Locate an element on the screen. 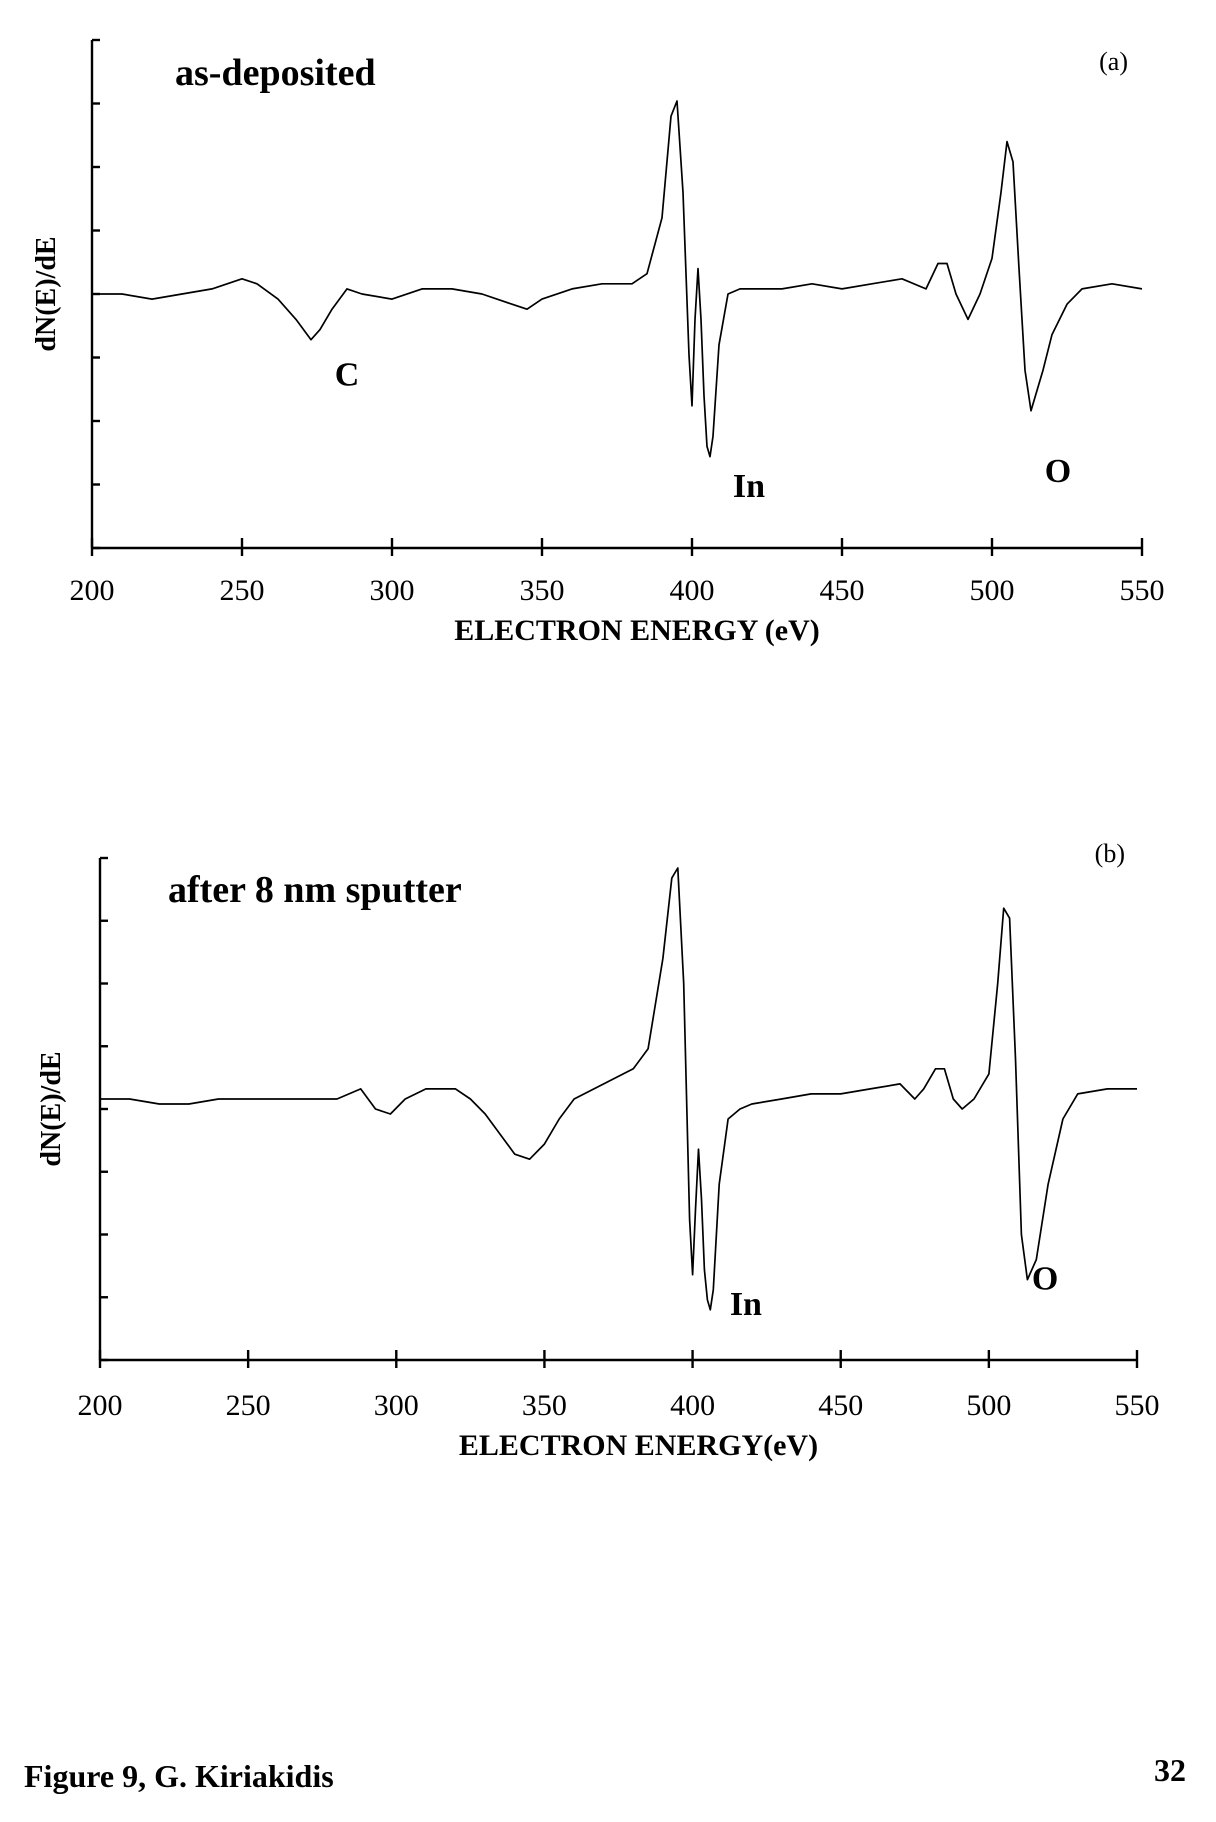  x-axis-label: ELECTRON ENERGY (eV) is located at coordinates (637, 630).